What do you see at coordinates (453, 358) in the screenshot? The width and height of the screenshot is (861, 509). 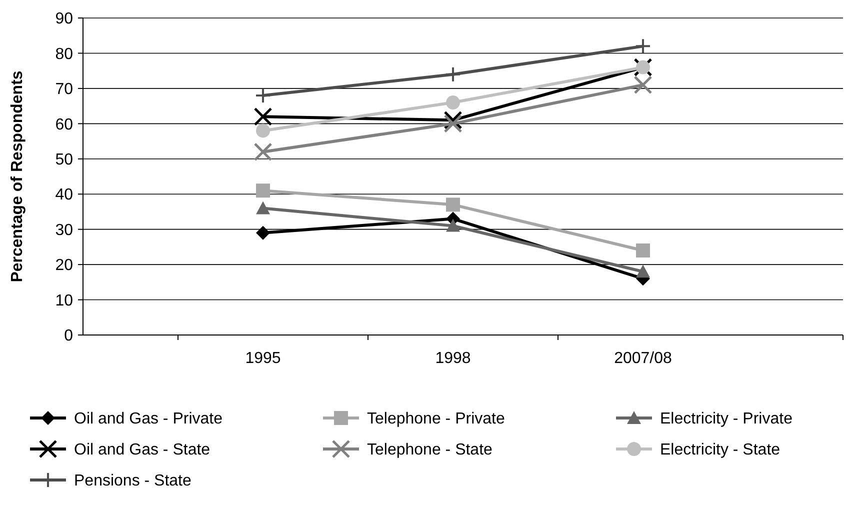 I see `x-tick-label: 1998` at bounding box center [453, 358].